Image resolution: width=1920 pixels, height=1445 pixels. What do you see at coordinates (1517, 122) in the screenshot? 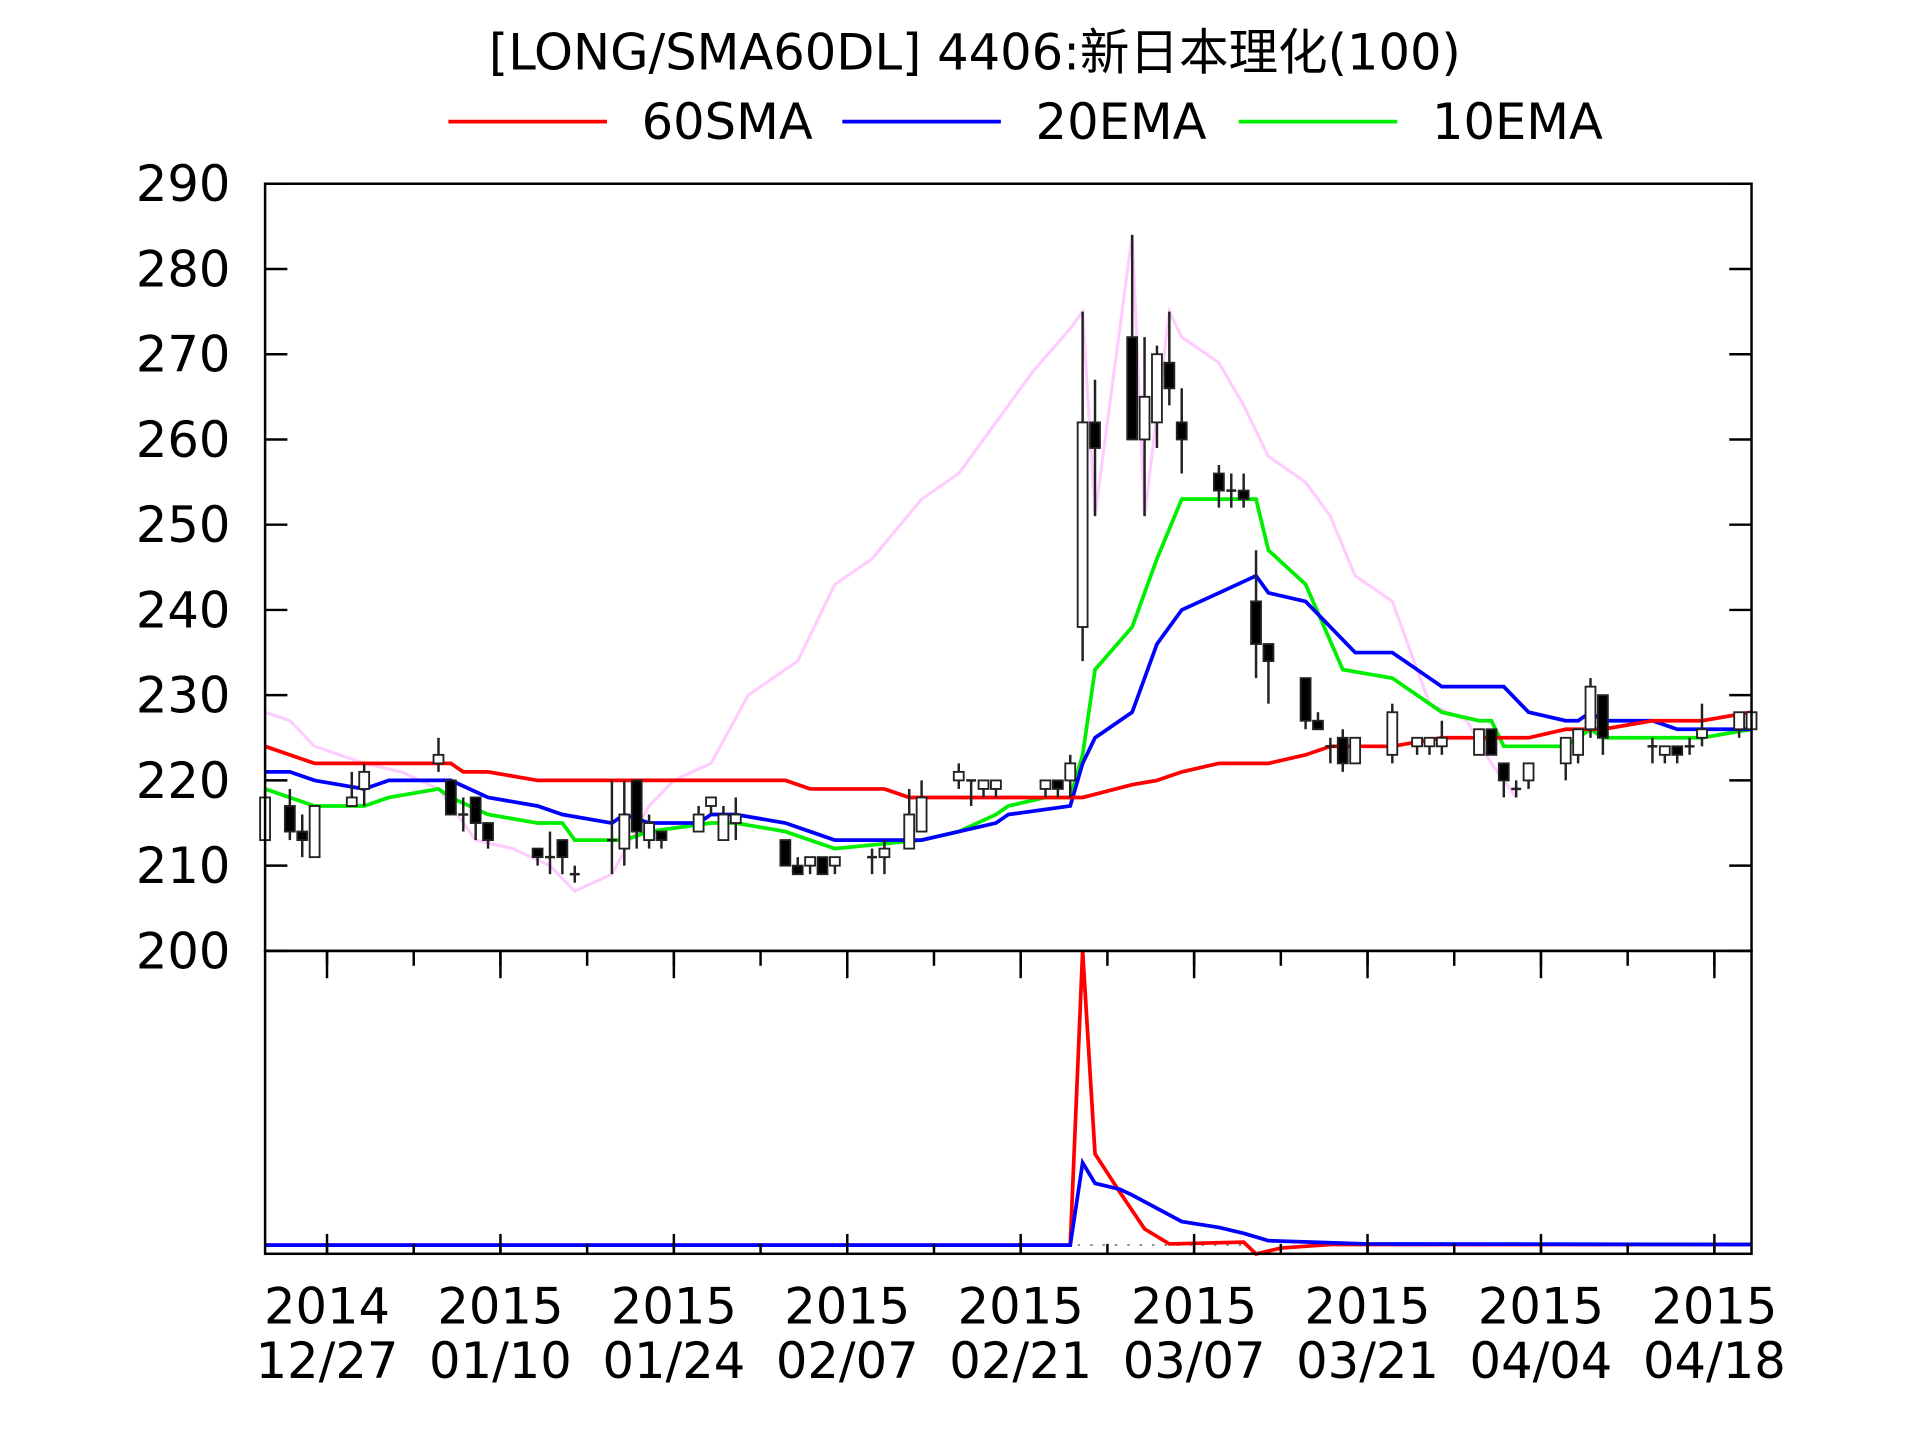
I see `legend-label-10EMA: 10EMA` at bounding box center [1517, 122].